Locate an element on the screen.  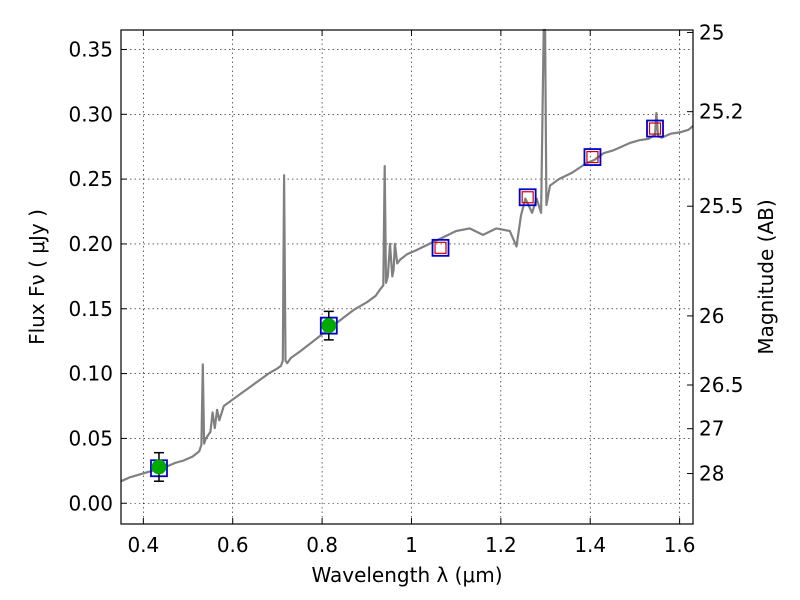
y-axis-label: Flux Fν ( μJy ) is located at coordinates (37, 277).